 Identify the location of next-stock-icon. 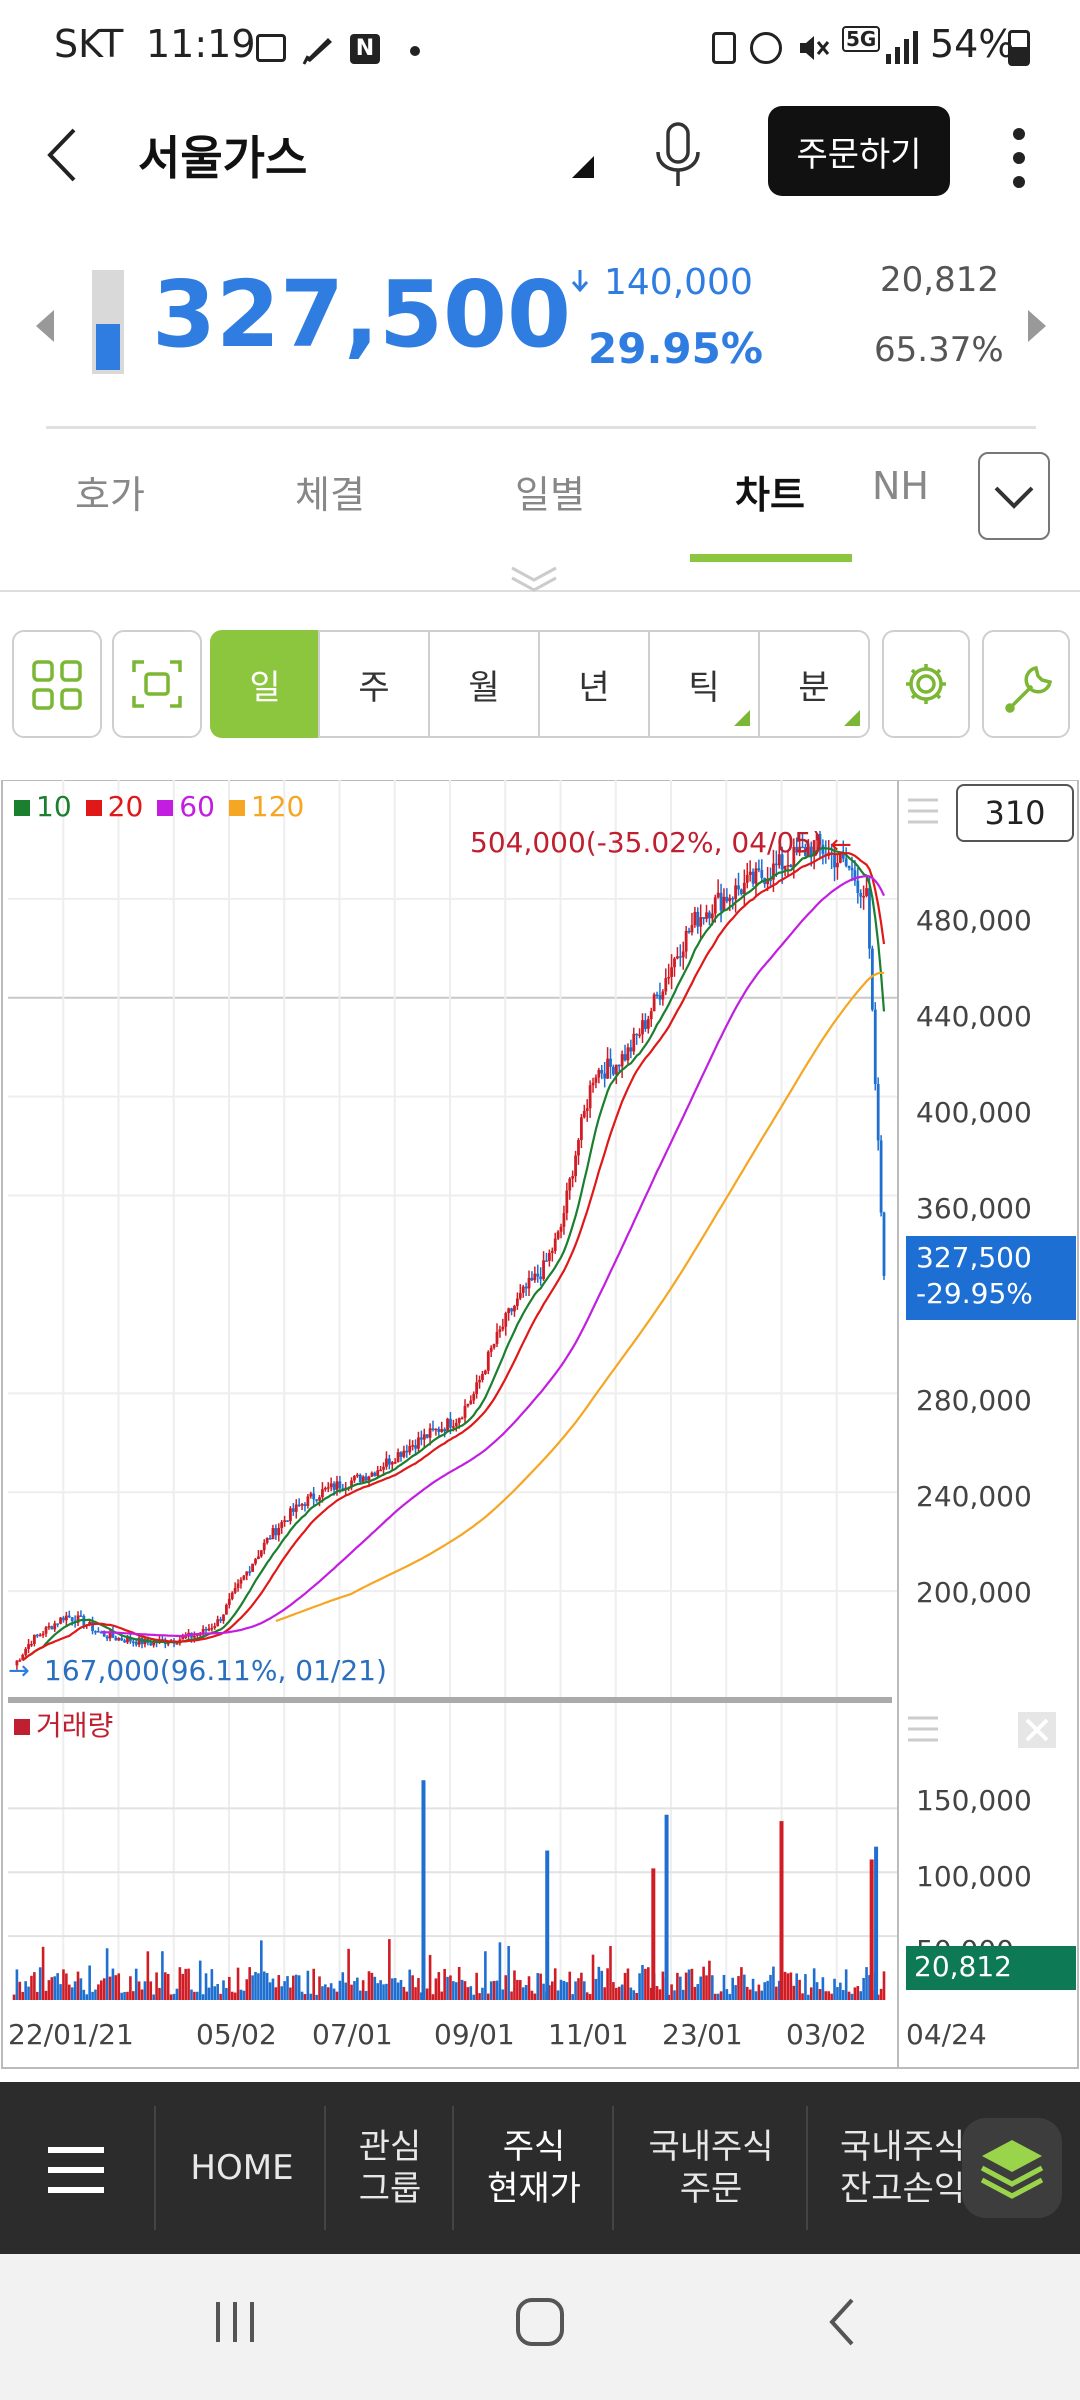
(1037, 326).